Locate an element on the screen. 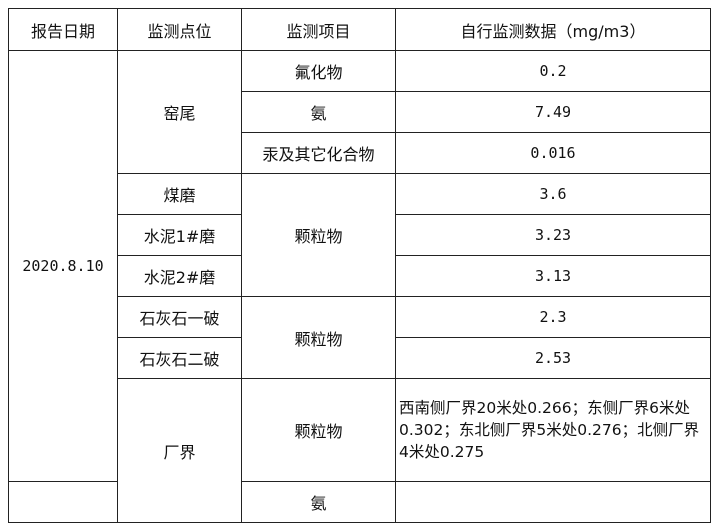  site-cell: 厂界 is located at coordinates (179, 450).